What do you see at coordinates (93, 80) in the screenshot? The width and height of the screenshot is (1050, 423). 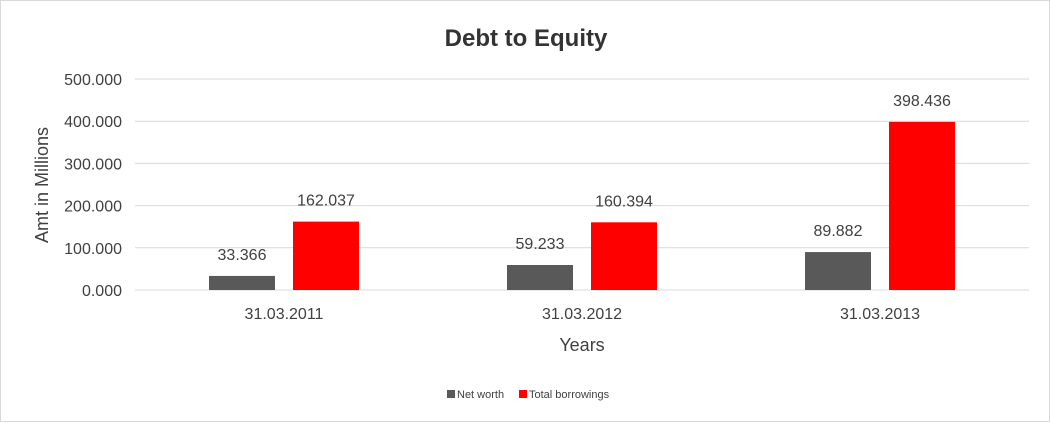 I see `y-tick-label: 500.000` at bounding box center [93, 80].